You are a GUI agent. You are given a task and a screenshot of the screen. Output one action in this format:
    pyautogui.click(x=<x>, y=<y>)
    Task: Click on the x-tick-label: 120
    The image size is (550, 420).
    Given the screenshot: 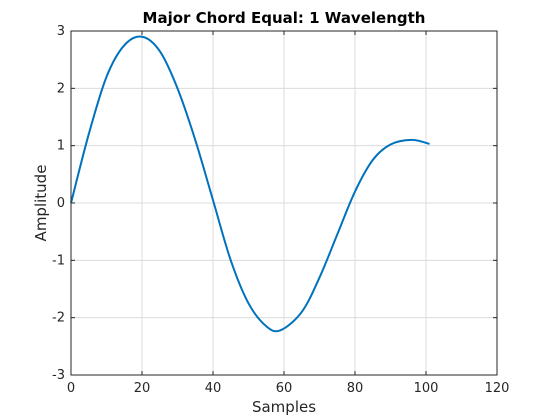 What is the action you would take?
    pyautogui.click(x=497, y=388)
    